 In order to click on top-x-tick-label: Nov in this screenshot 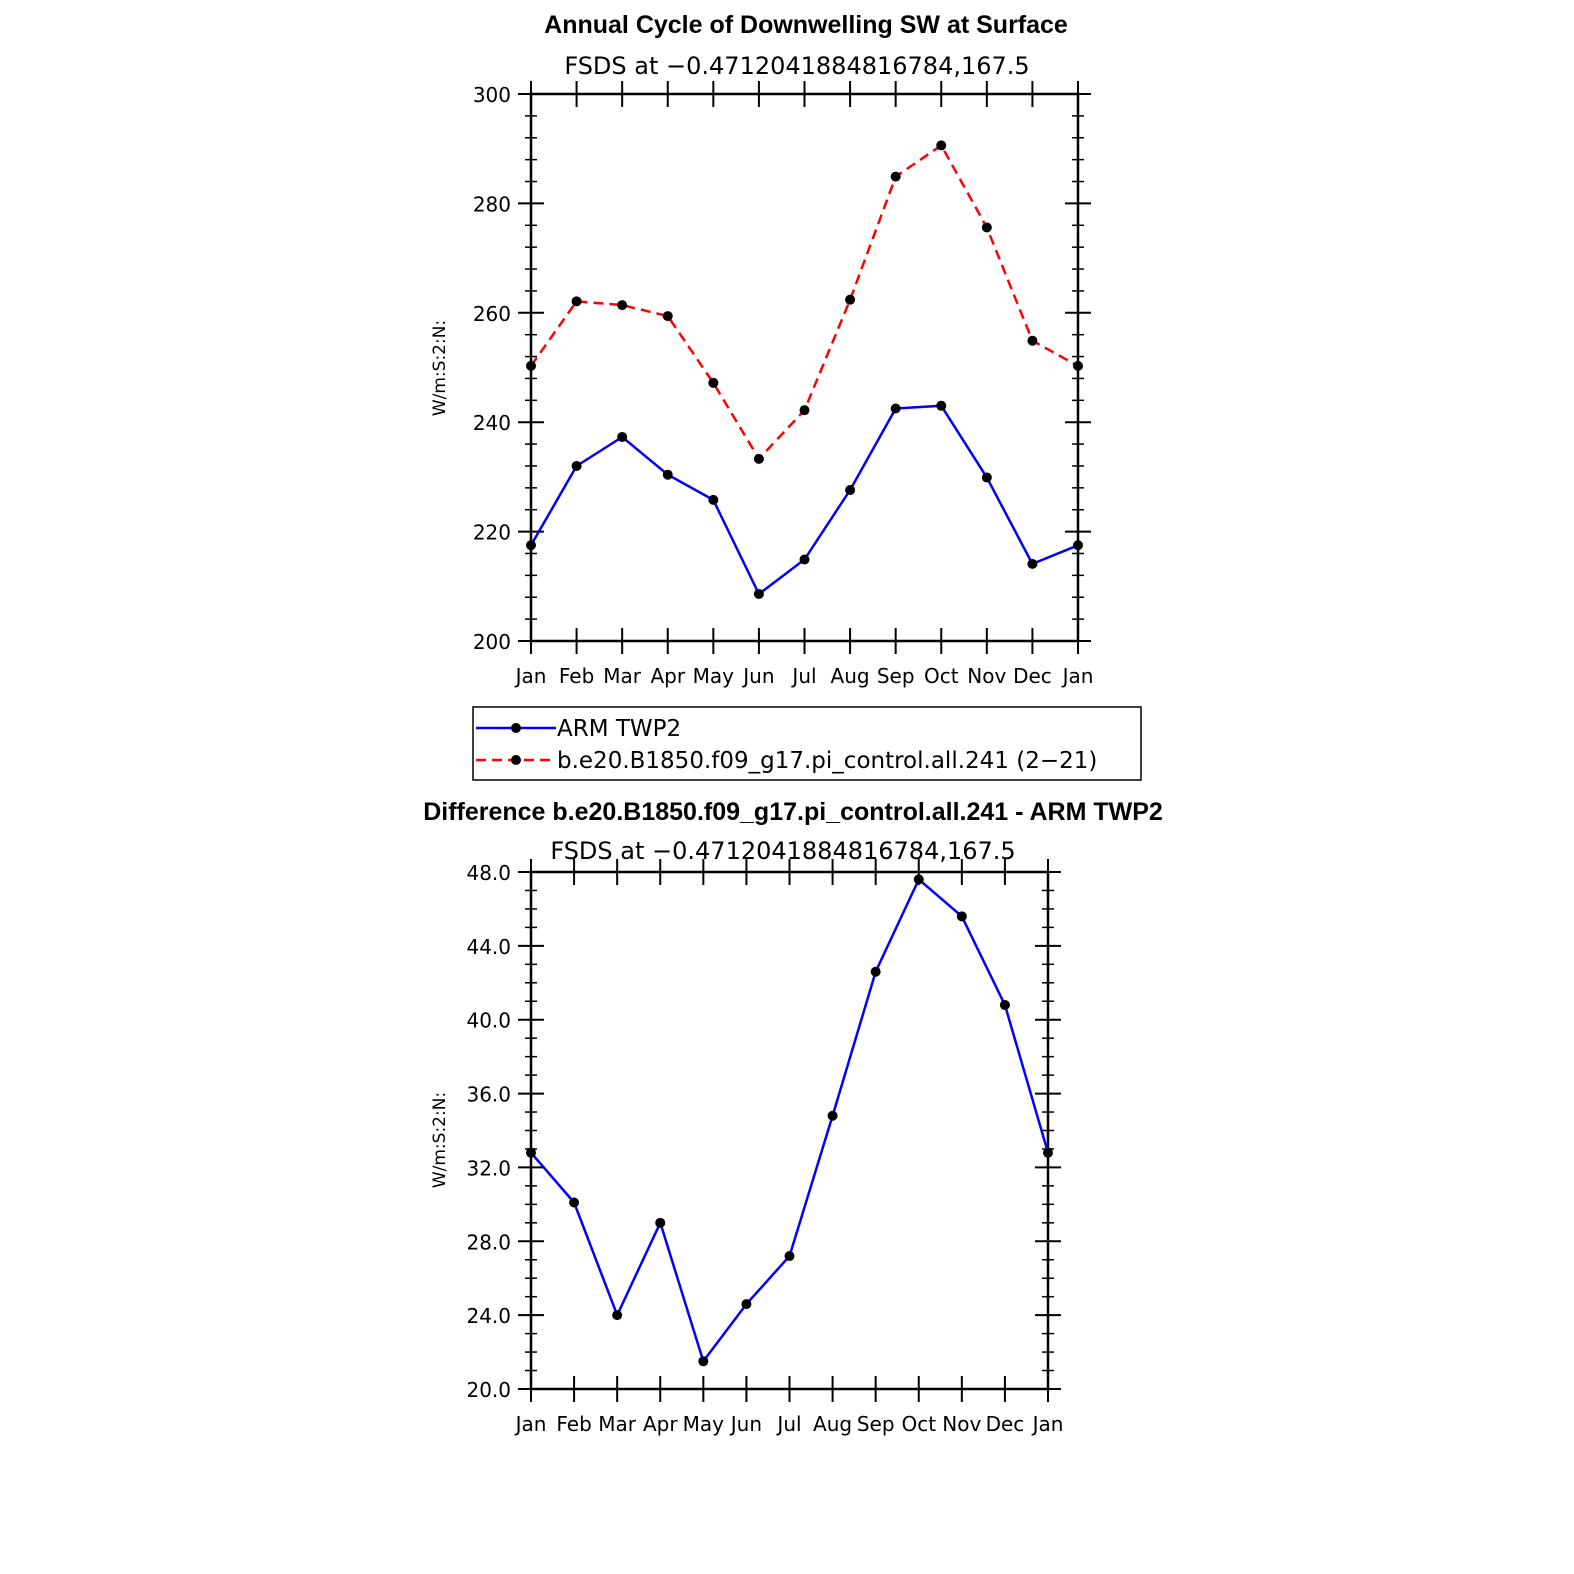, I will do `click(986, 676)`.